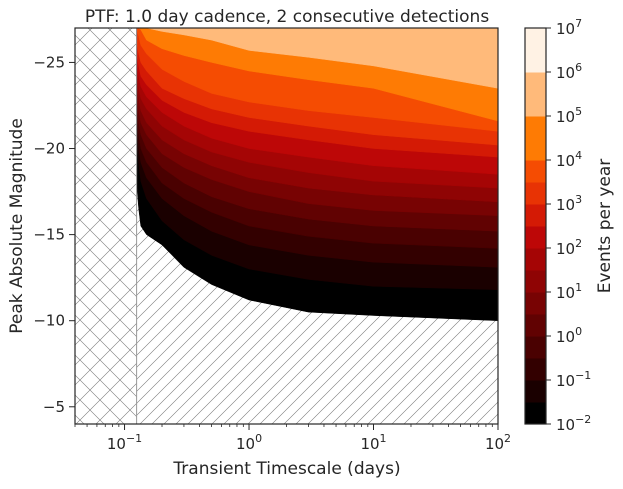 The width and height of the screenshot is (623, 489). Describe the element at coordinates (498, 442) in the screenshot. I see `x-tick-label-3: 10²` at that location.